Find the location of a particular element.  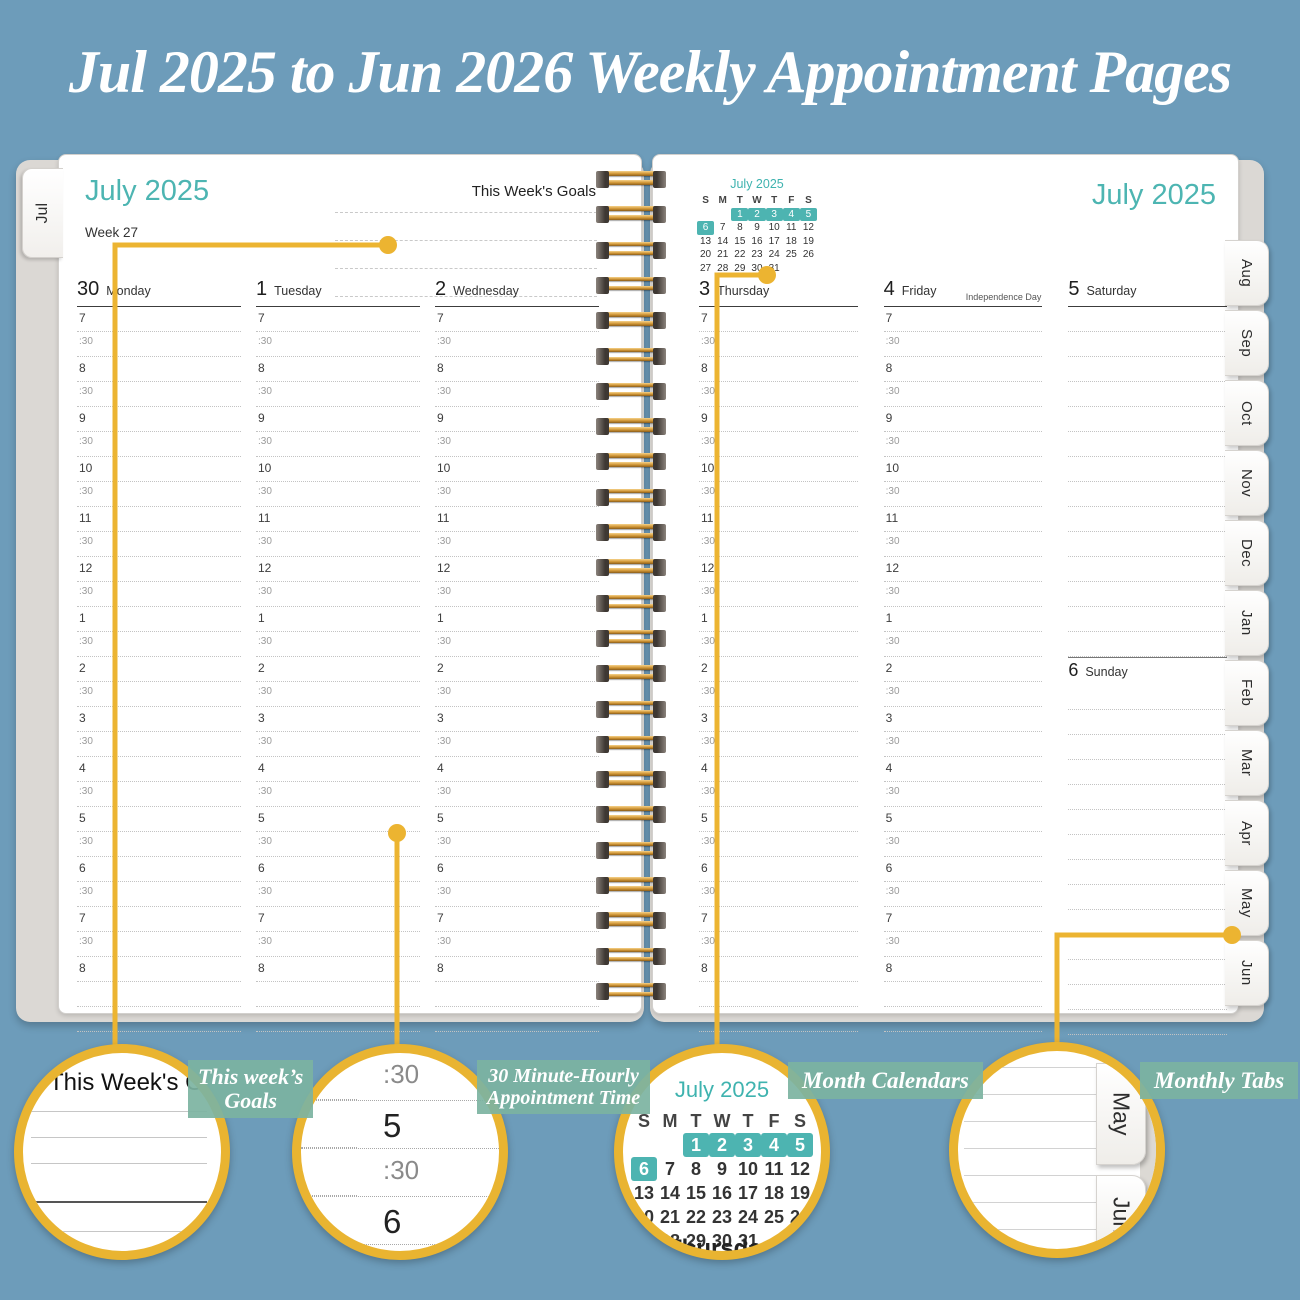

time-label: 6 is located at coordinates (392, 1221).